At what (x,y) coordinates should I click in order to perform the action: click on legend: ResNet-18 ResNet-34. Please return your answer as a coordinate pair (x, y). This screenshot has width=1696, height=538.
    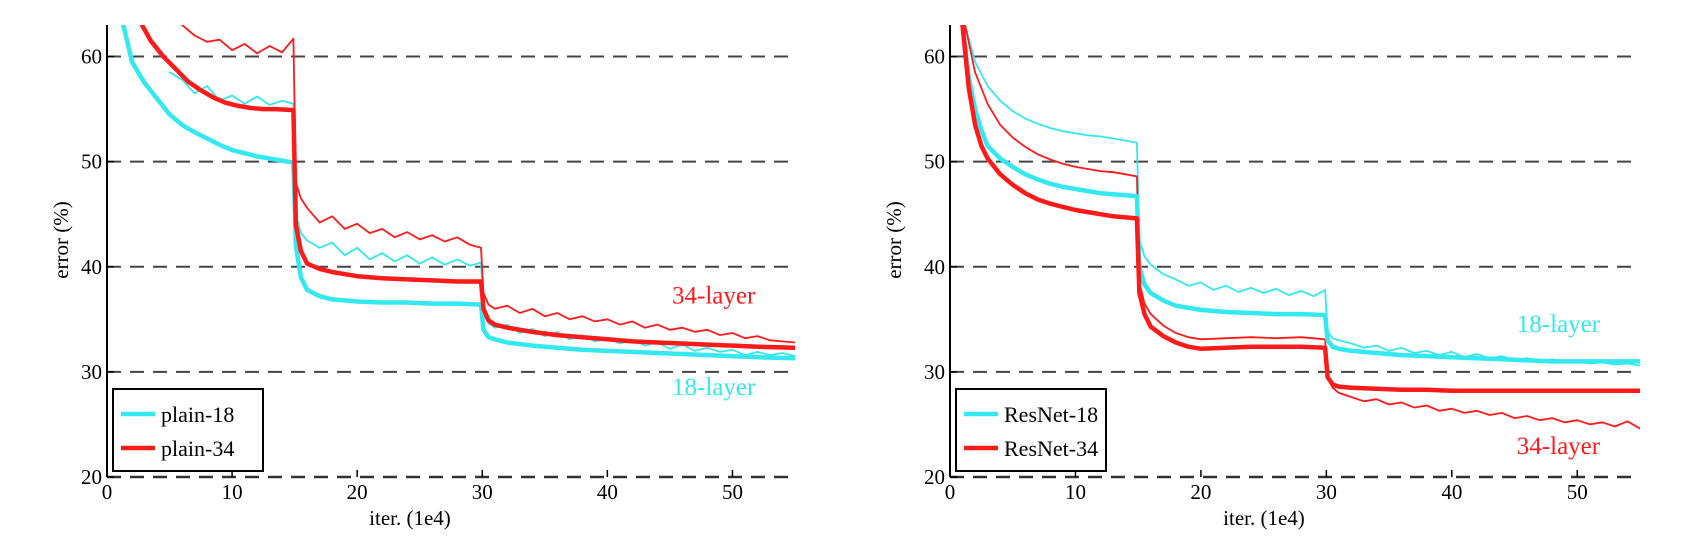
    Looking at the image, I should click on (1031, 430).